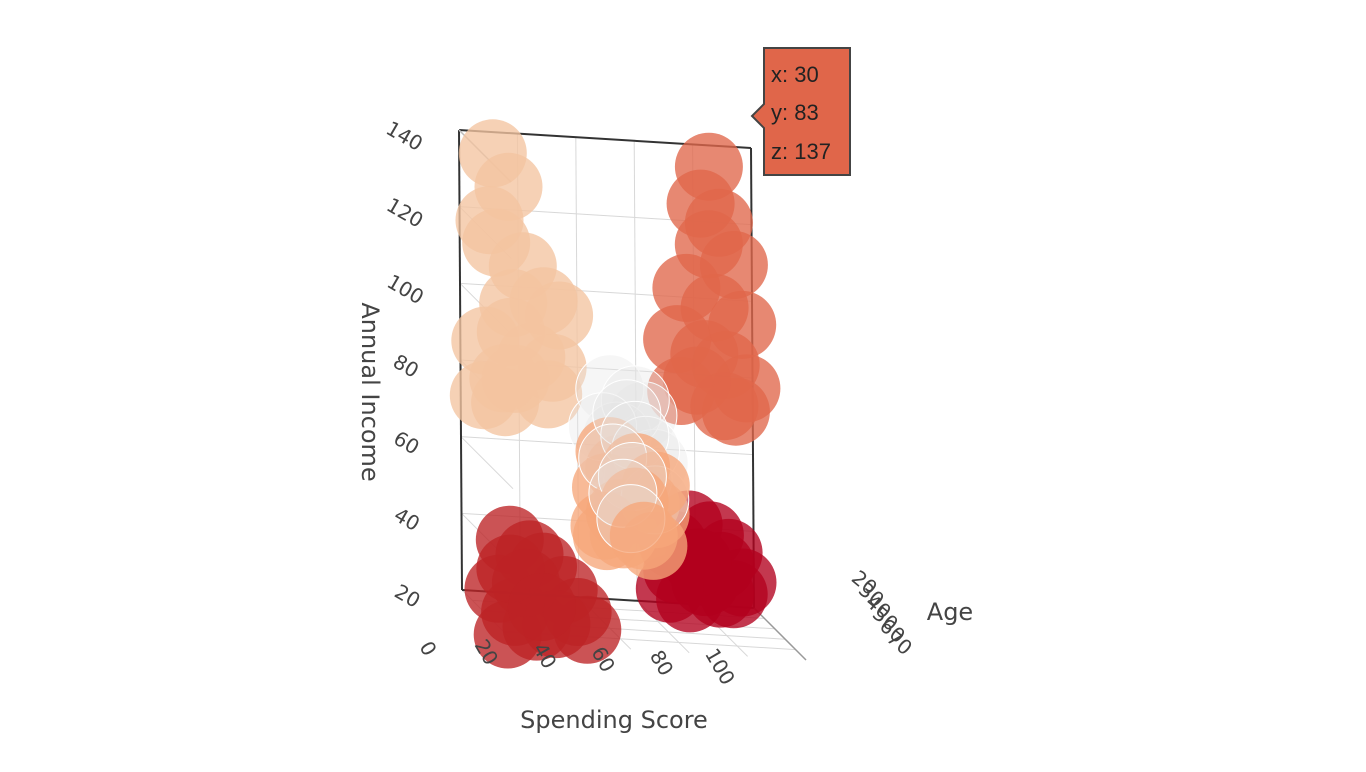 The width and height of the screenshot is (1366, 772). What do you see at coordinates (406, 443) in the screenshot?
I see `z-tick-label: 60` at bounding box center [406, 443].